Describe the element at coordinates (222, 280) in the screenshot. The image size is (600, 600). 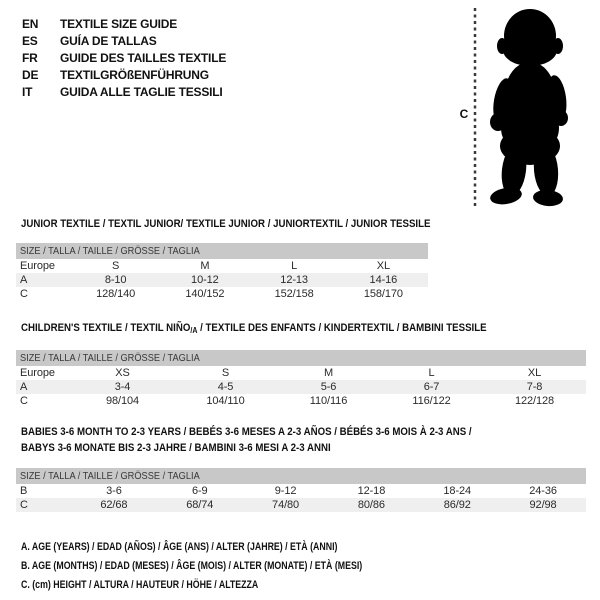
I see `table-row-age: A 8-10 10-12 12-13 14-16` at that location.